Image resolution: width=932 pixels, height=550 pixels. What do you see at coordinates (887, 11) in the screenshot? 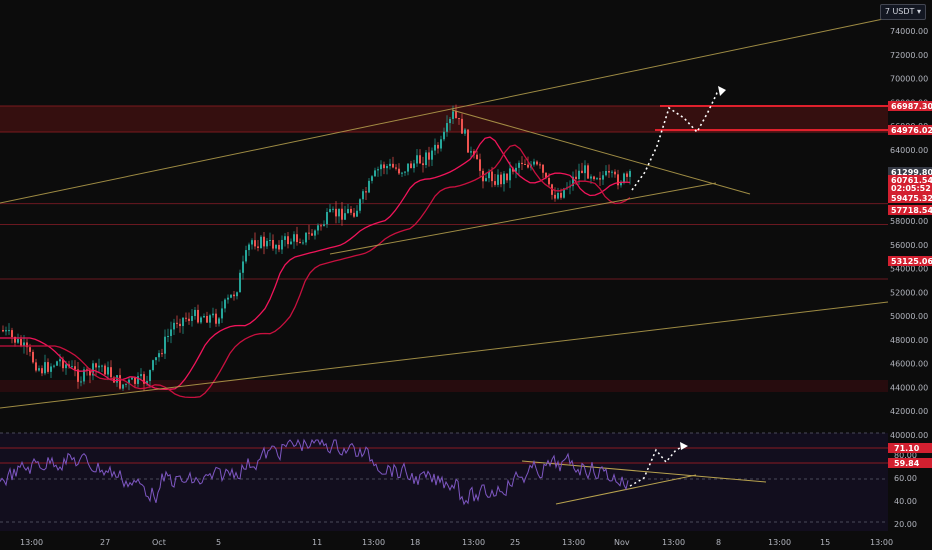
I see `currency-prefix: 7` at bounding box center [887, 11].